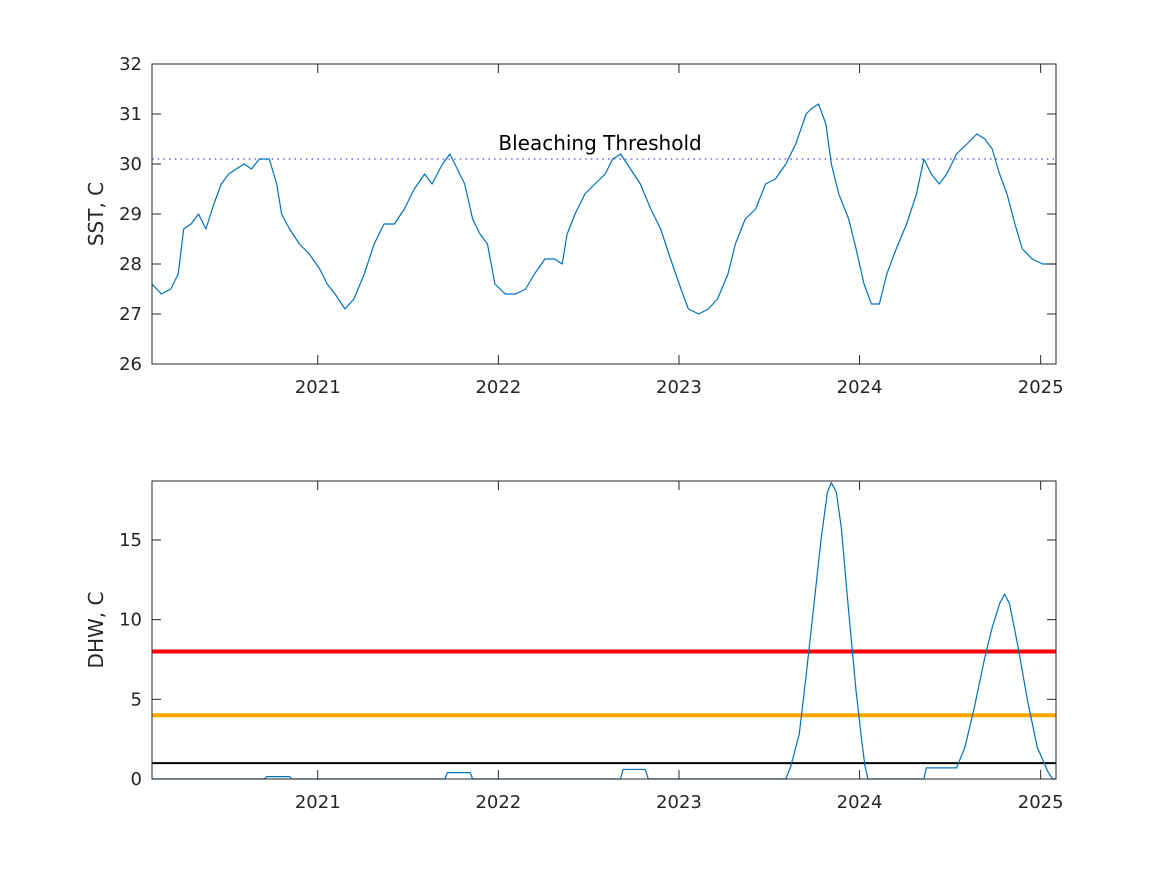 The image size is (1167, 875). What do you see at coordinates (599, 143) in the screenshot?
I see `bleaching-threshold-label: Bleaching Threshold` at bounding box center [599, 143].